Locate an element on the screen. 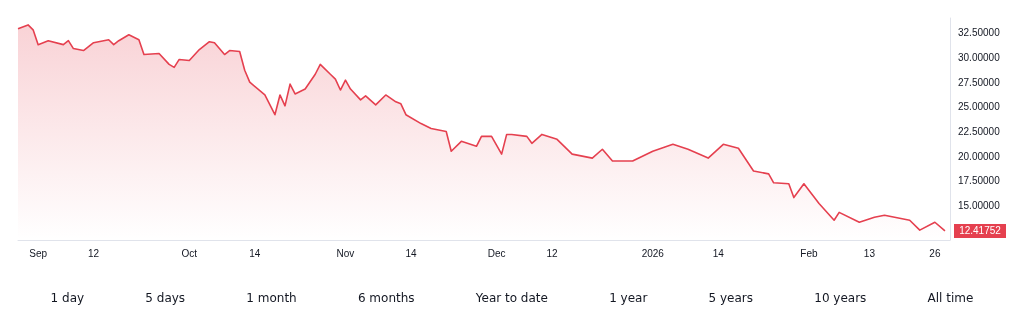 This screenshot has width=1024, height=327. y-tick-label: 22.50000 is located at coordinates (979, 131).